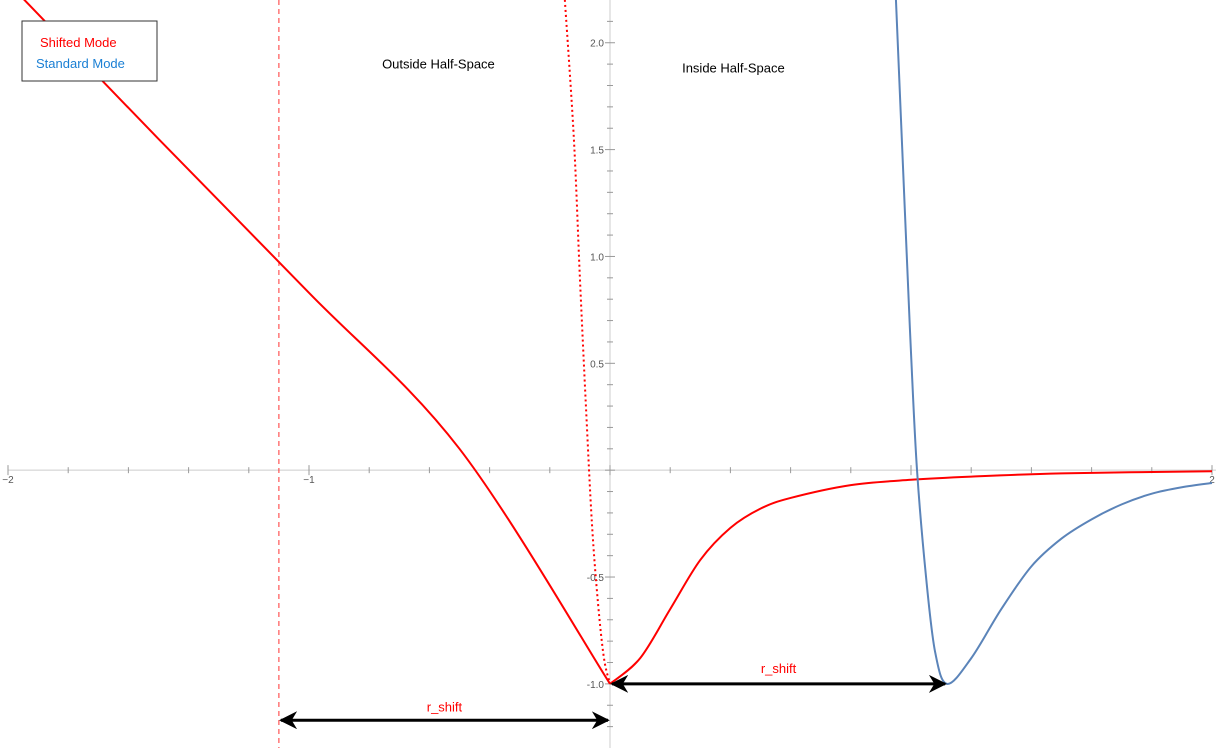 The width and height of the screenshot is (1218, 748). I want to click on shifted-mode-dotted-curve, so click(587, 342).